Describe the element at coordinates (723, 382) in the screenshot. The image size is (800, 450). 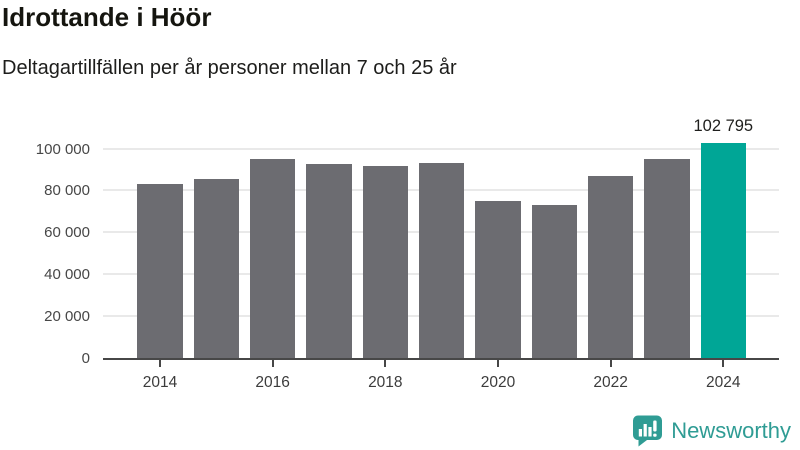
I see `x-axis-tick-label: 2024` at that location.